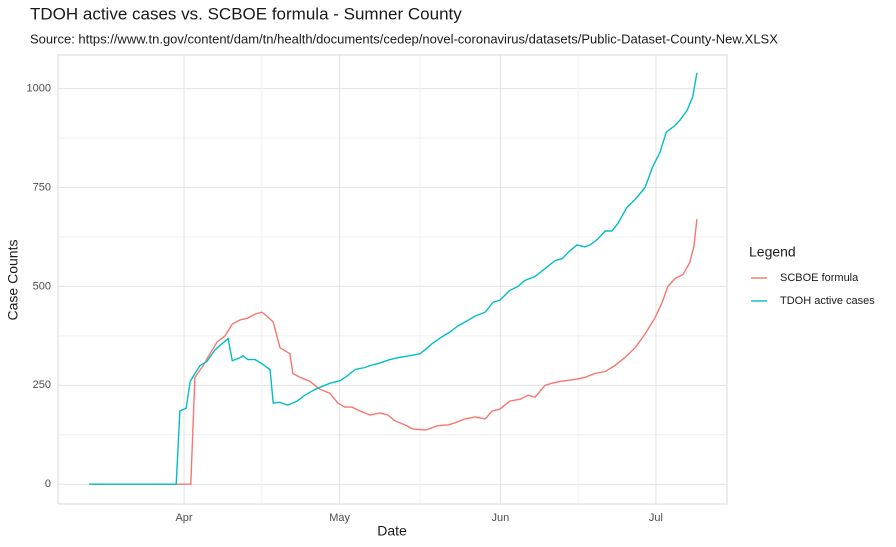 Image resolution: width=896 pixels, height=547 pixels. I want to click on legend-label: SCBOE formula, so click(819, 278).